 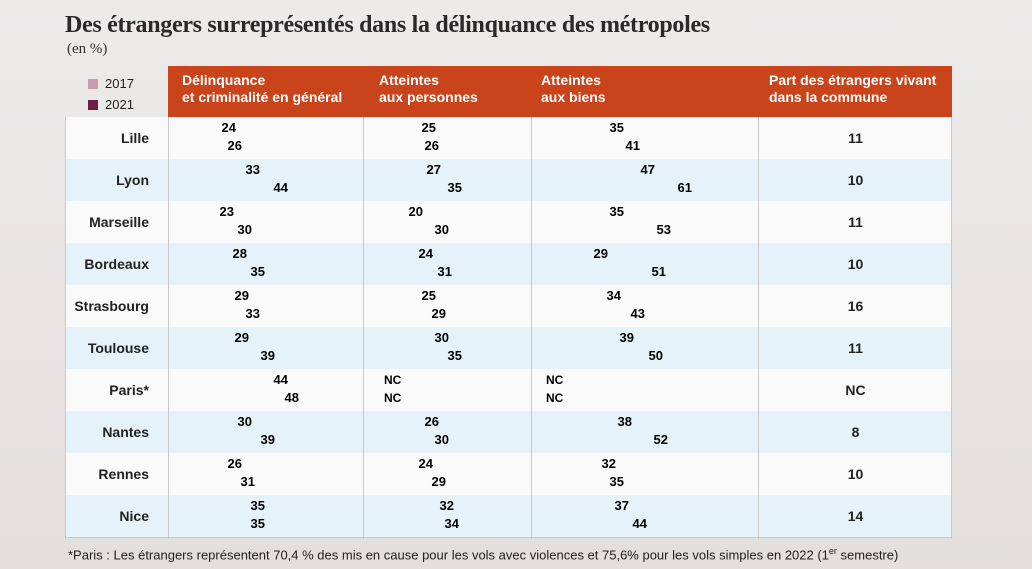 I want to click on bar-value-label: 25, so click(x=428, y=127).